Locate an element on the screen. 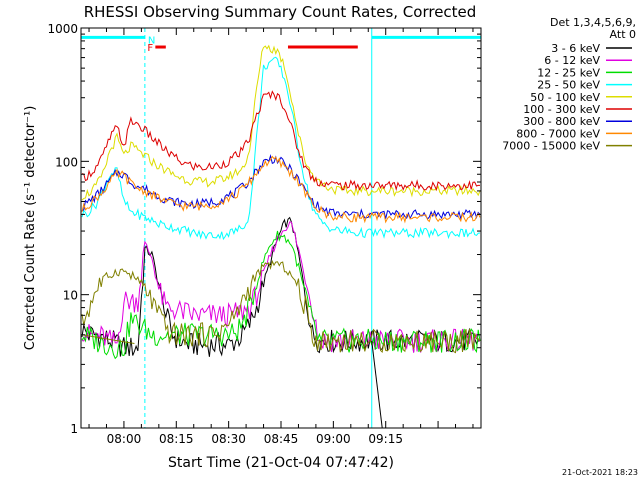 This screenshot has width=640, height=480. series-dropout-3-6-kev is located at coordinates (377, 384).